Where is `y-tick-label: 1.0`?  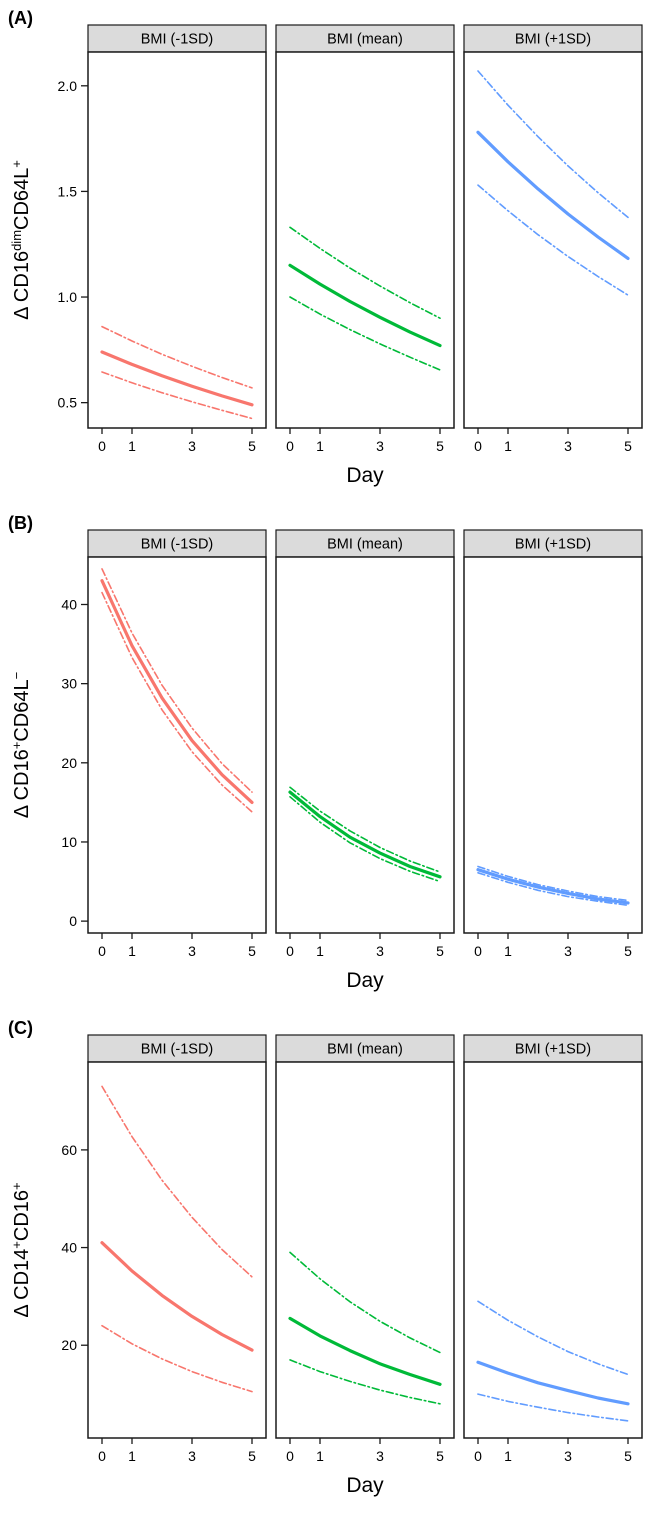 y-tick-label: 1.0 is located at coordinates (68, 297).